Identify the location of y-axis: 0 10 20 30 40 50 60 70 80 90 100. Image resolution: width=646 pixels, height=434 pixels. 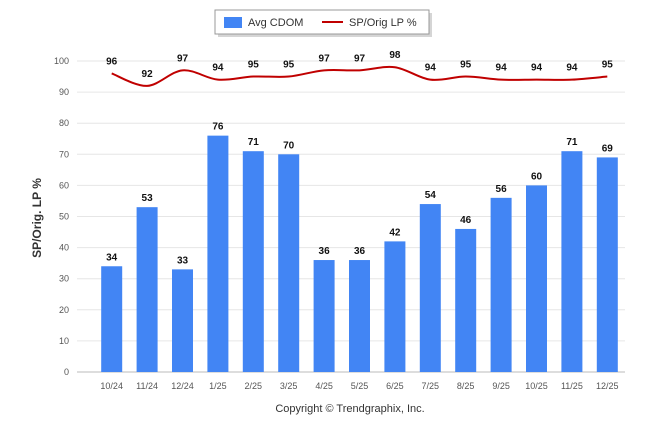
(61, 216).